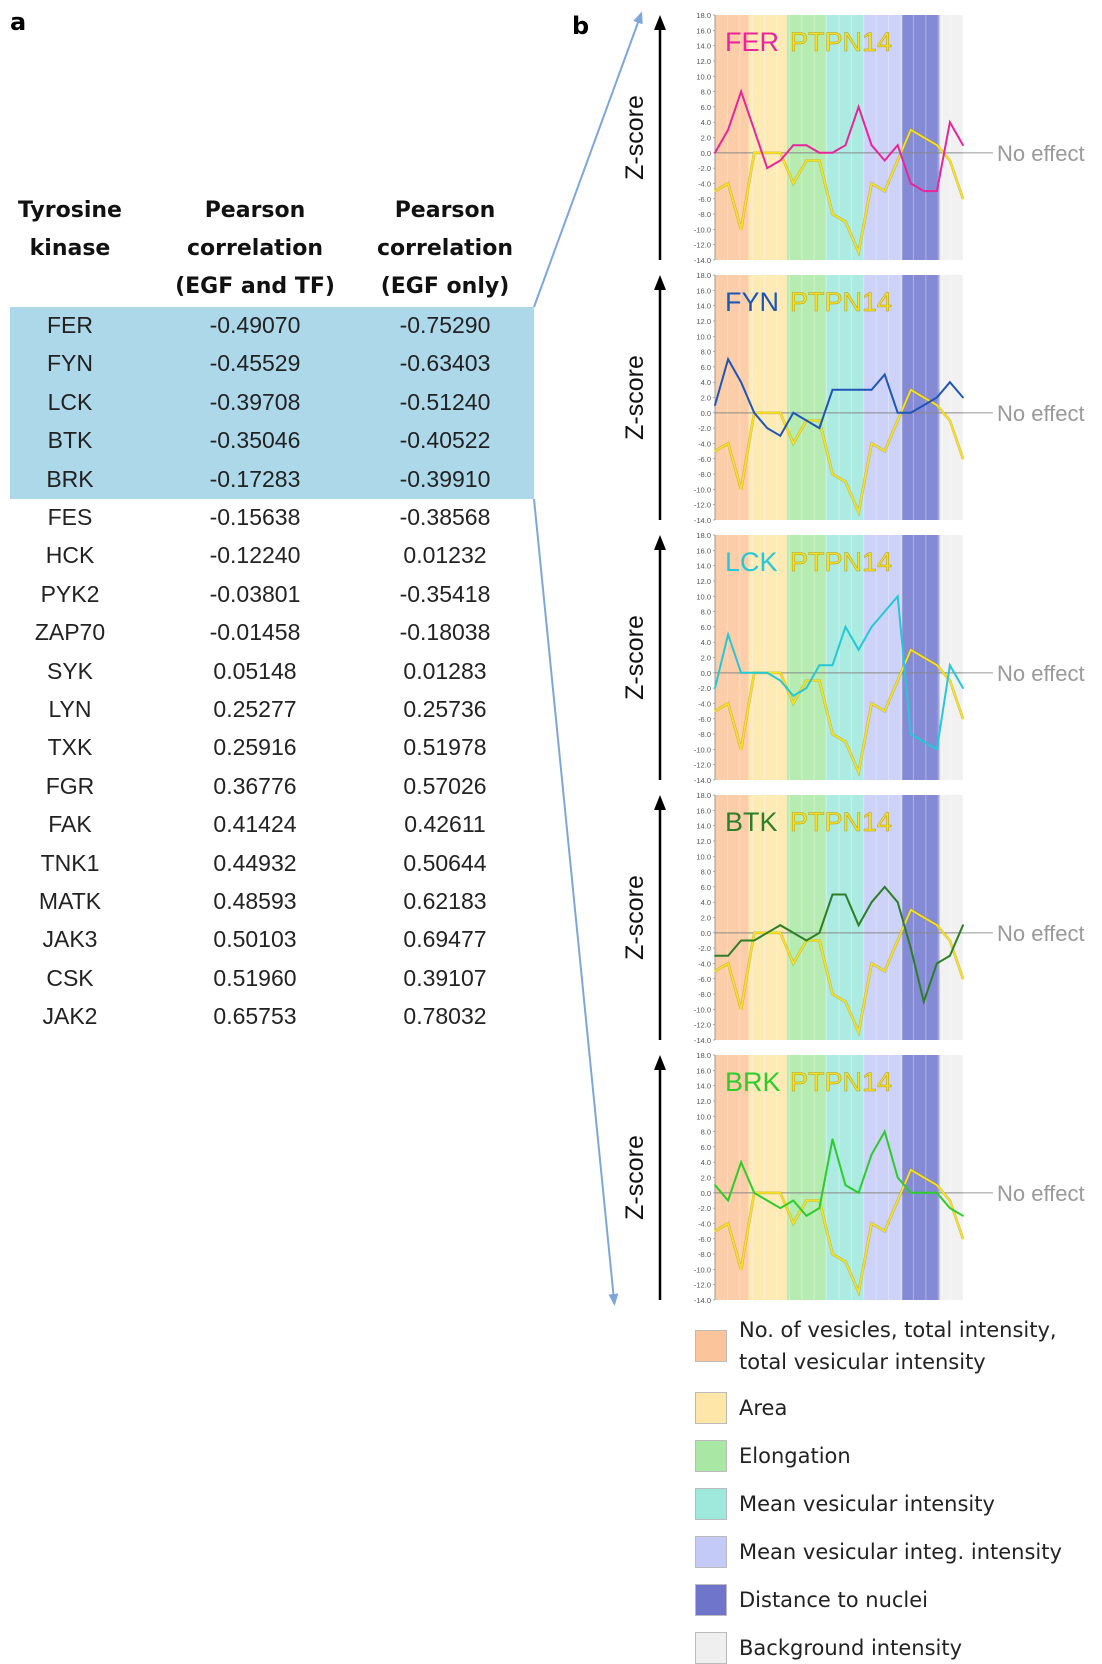 Image resolution: width=1102 pixels, height=1664 pixels. What do you see at coordinates (581, 26) in the screenshot?
I see `panel-b-label: b` at bounding box center [581, 26].